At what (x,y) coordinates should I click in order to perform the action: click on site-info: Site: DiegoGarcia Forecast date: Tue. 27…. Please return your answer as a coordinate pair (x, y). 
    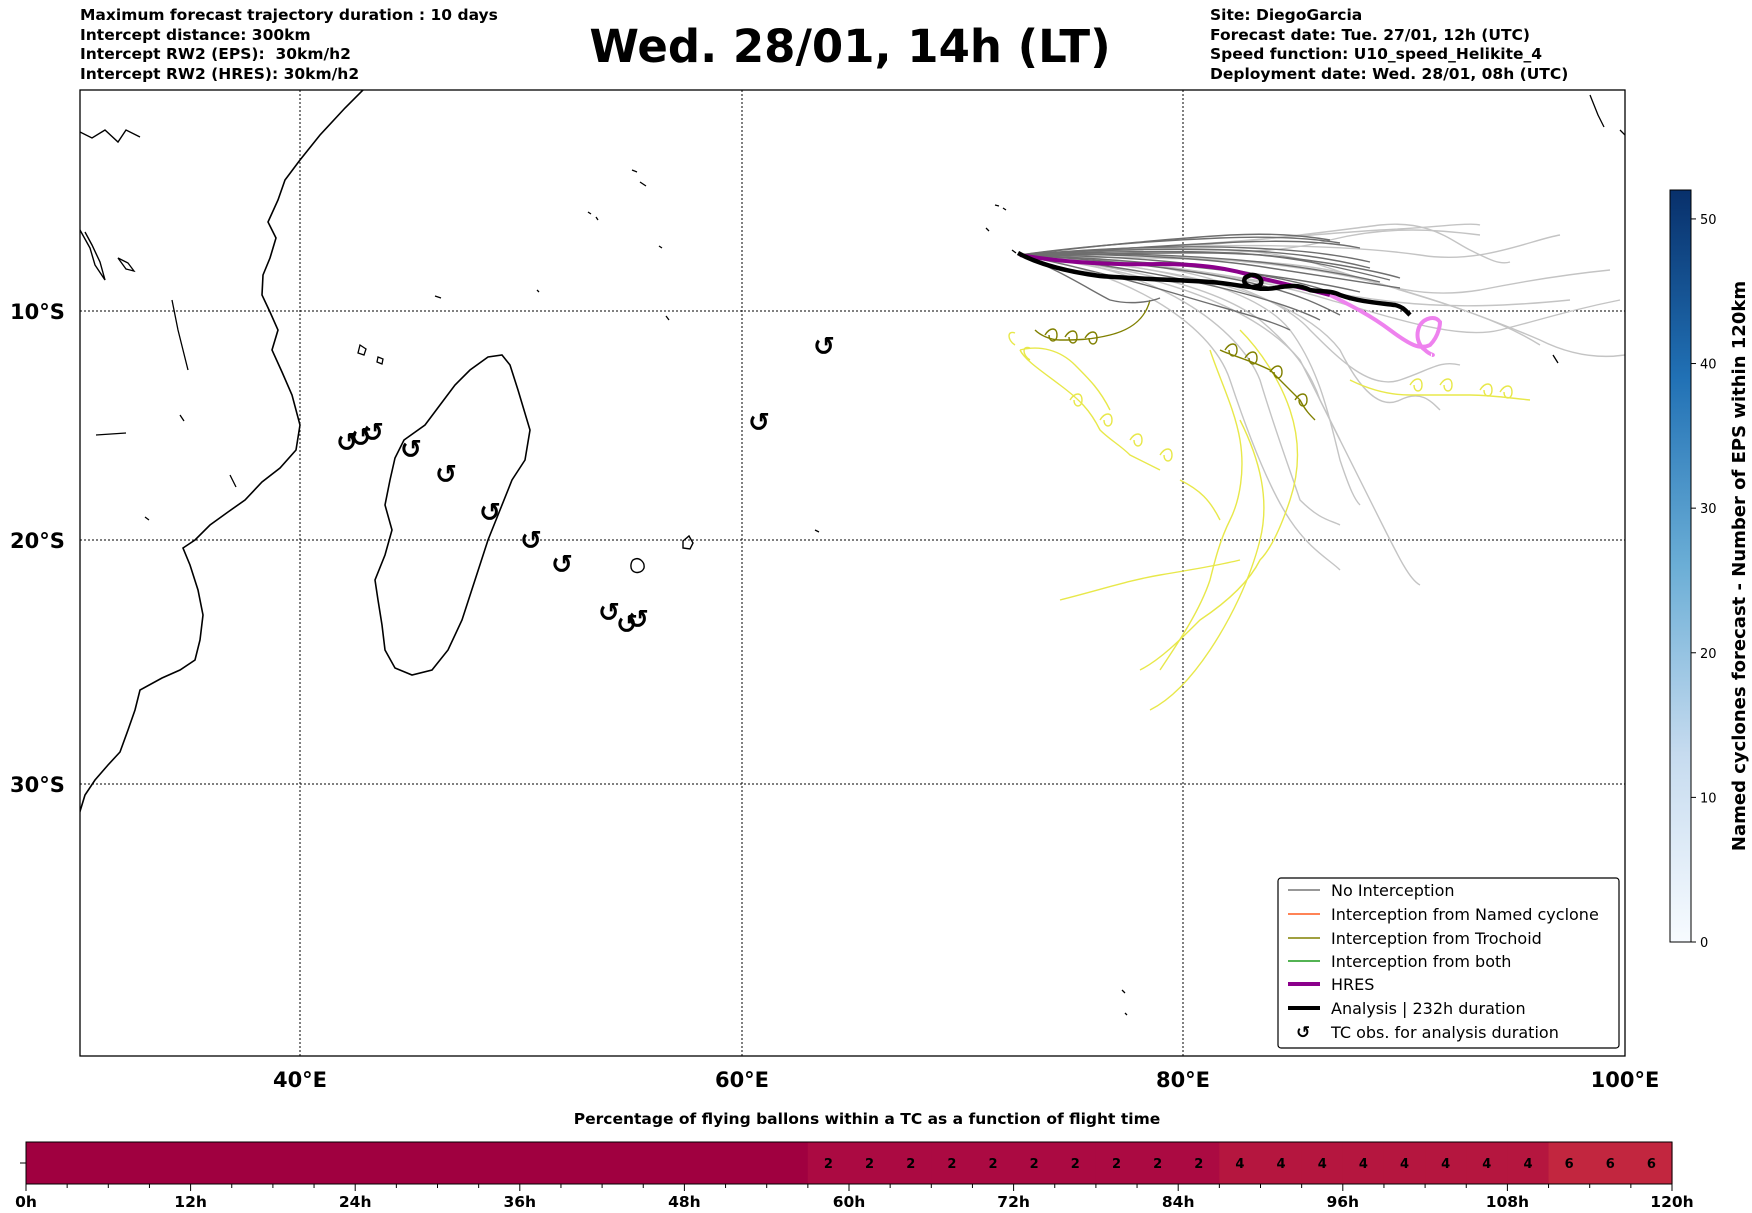
    Looking at the image, I should click on (1389, 45).